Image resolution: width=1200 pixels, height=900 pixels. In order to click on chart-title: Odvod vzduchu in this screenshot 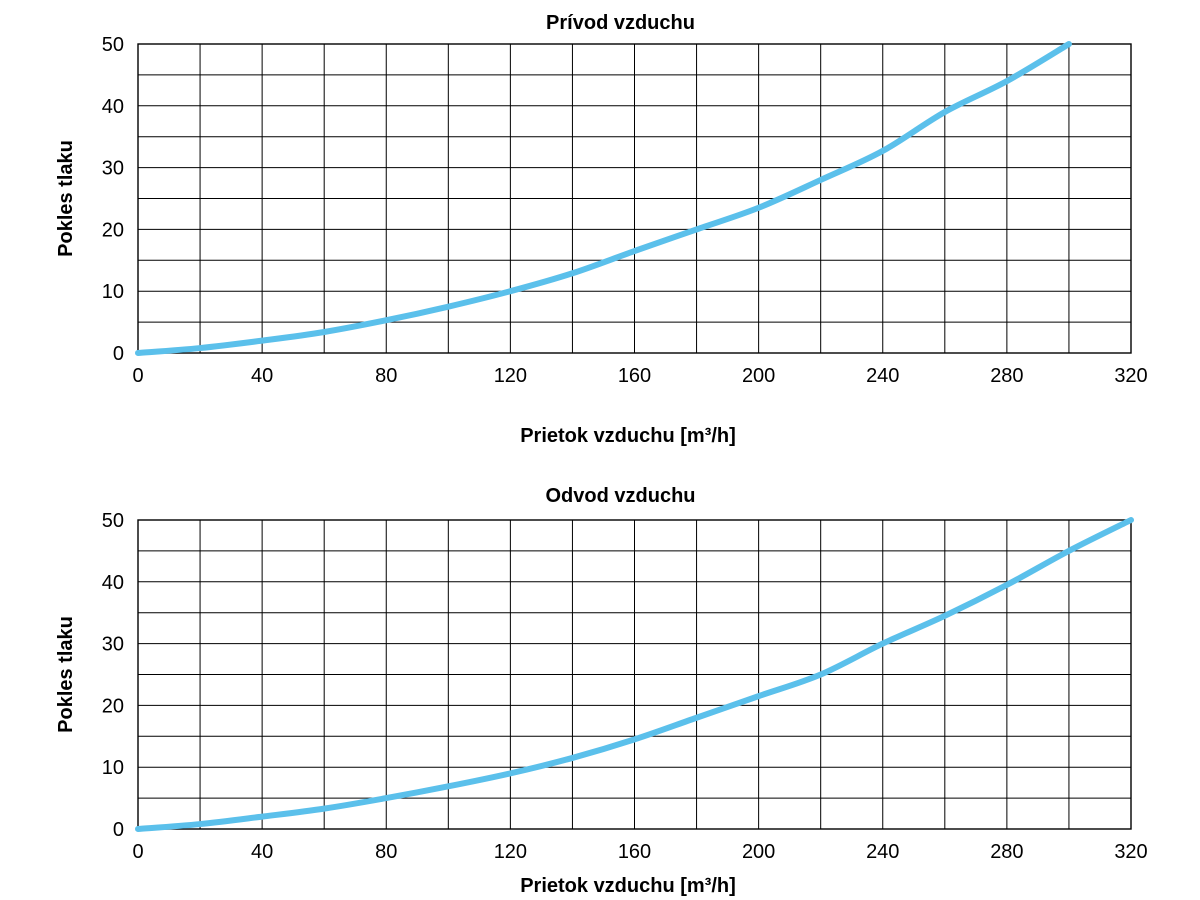, I will do `click(621, 496)`.